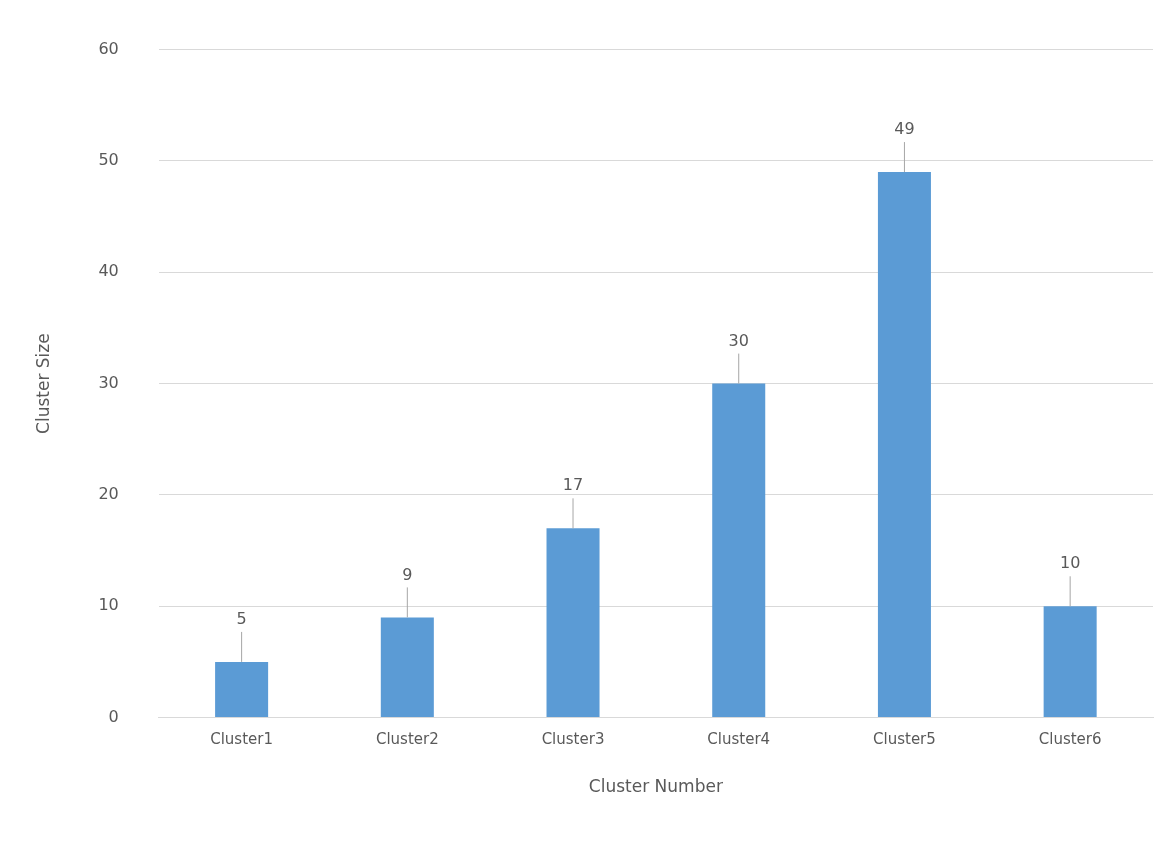 This screenshot has width=1173, height=842. Describe the element at coordinates (42, 383) in the screenshot. I see `y-axis-title: Cluster Size` at that location.